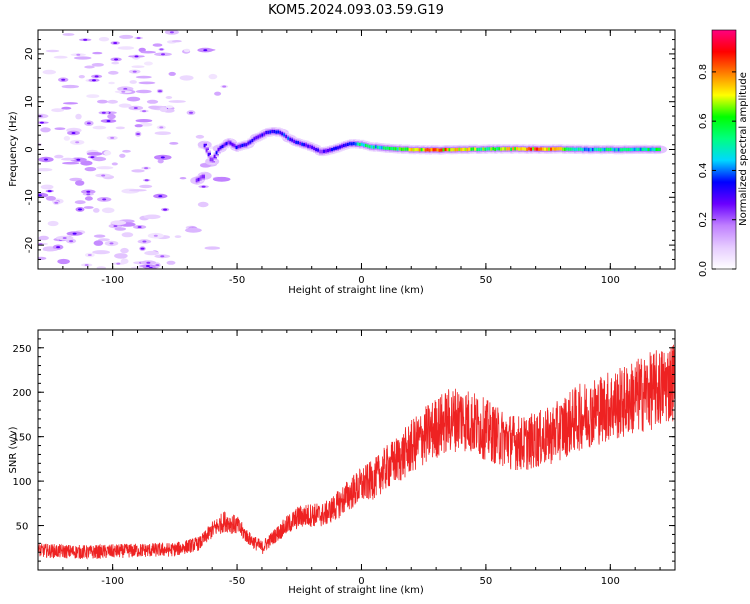 This screenshot has height=604, width=750. What do you see at coordinates (356, 290) in the screenshot?
I see `spectrogram-x-label: Height of straight line (km)` at bounding box center [356, 290].